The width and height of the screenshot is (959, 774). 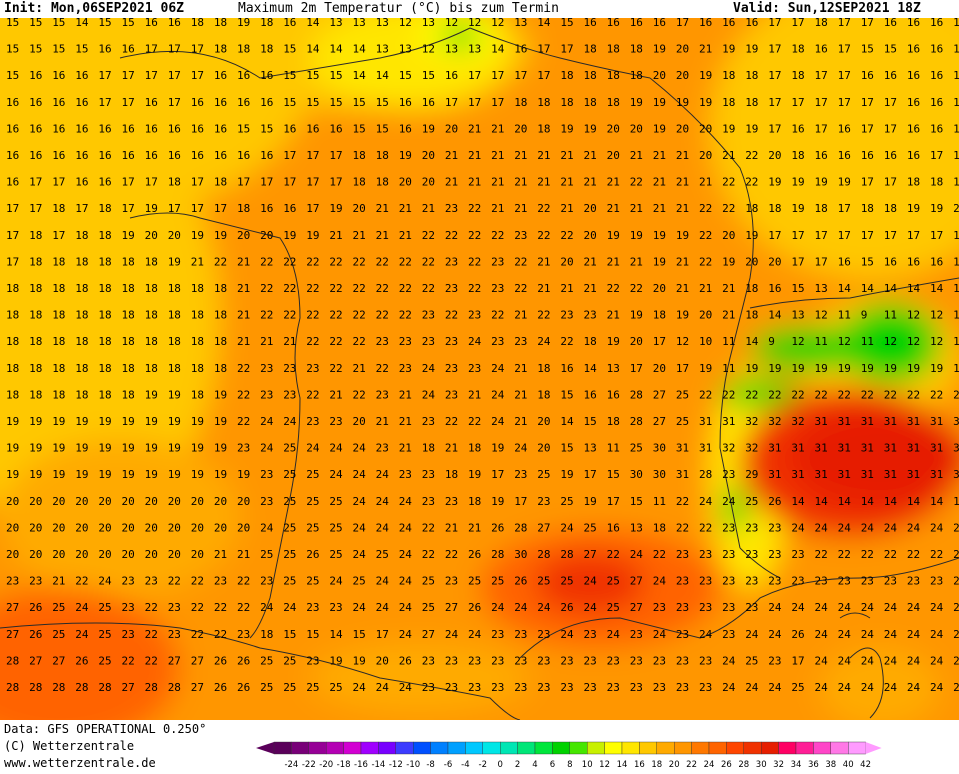 I want to click on scale-tick-label: -10, so click(x=413, y=765).